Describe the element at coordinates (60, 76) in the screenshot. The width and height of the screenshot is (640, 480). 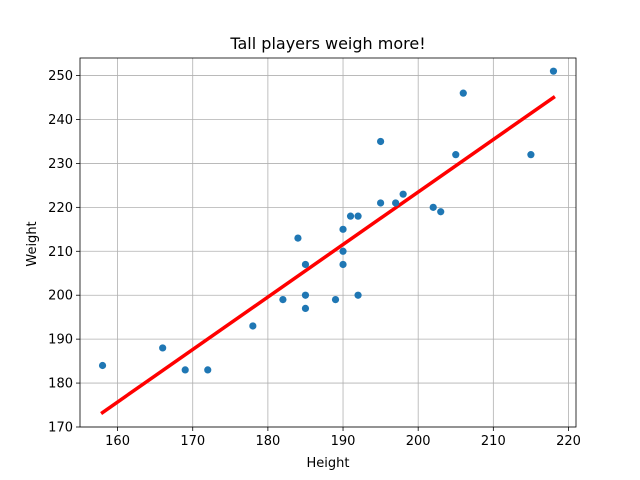
I see `y-tick-label: 250` at that location.